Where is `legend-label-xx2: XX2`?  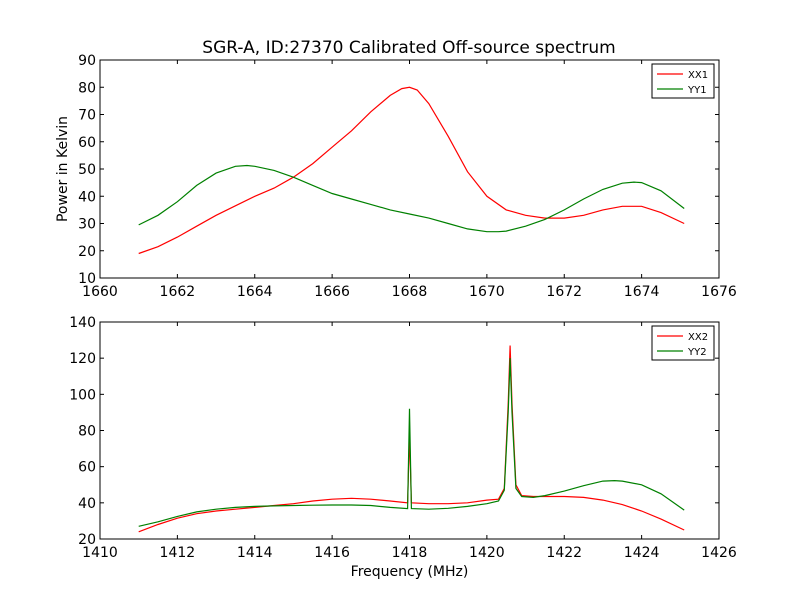 legend-label-xx2: XX2 is located at coordinates (698, 337).